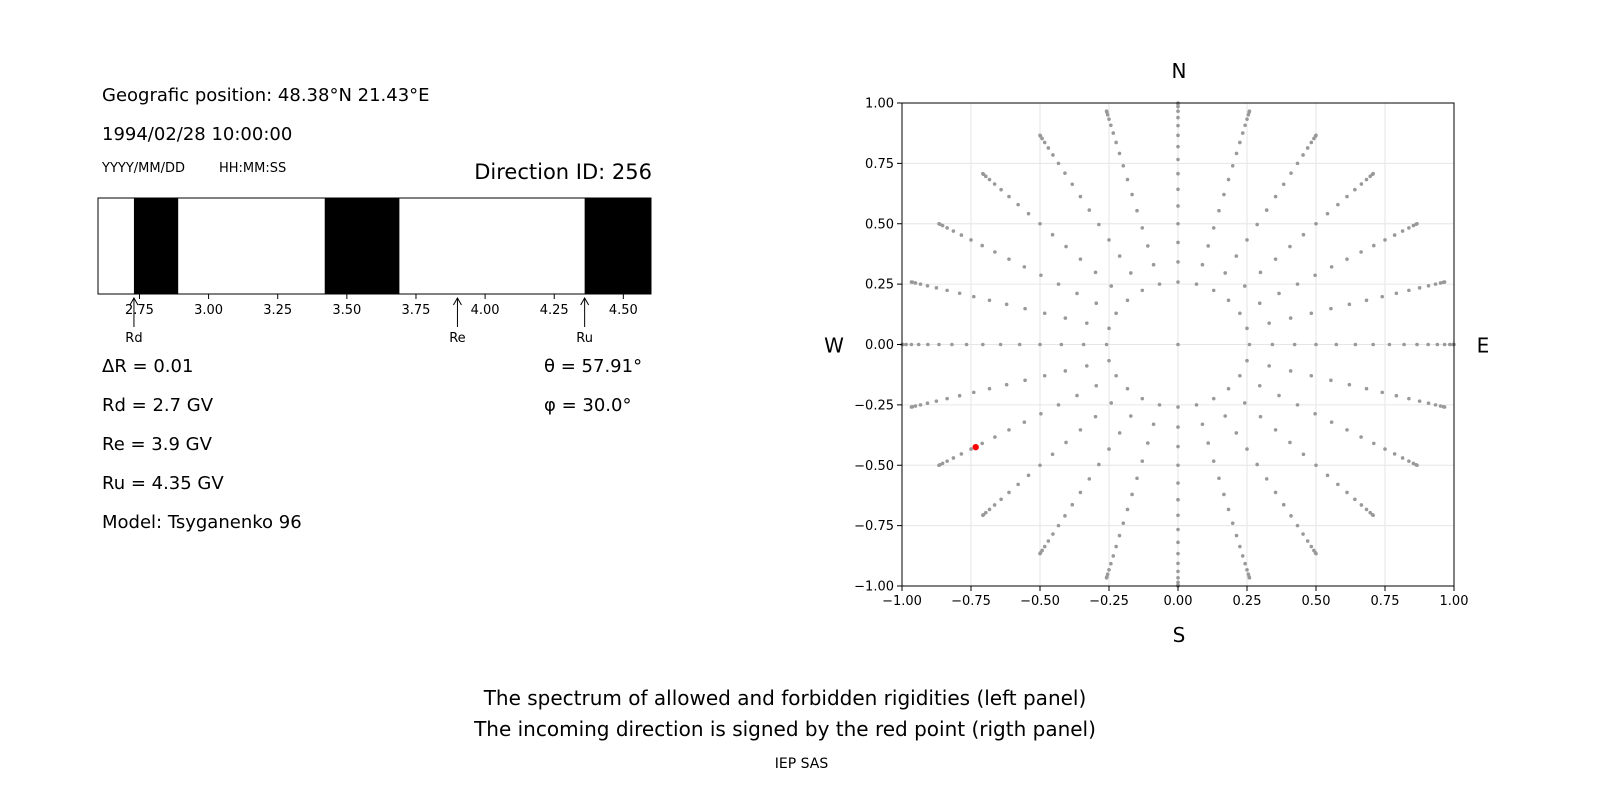  I want to click on map-y-tick-label: −0.75, so click(874, 526).